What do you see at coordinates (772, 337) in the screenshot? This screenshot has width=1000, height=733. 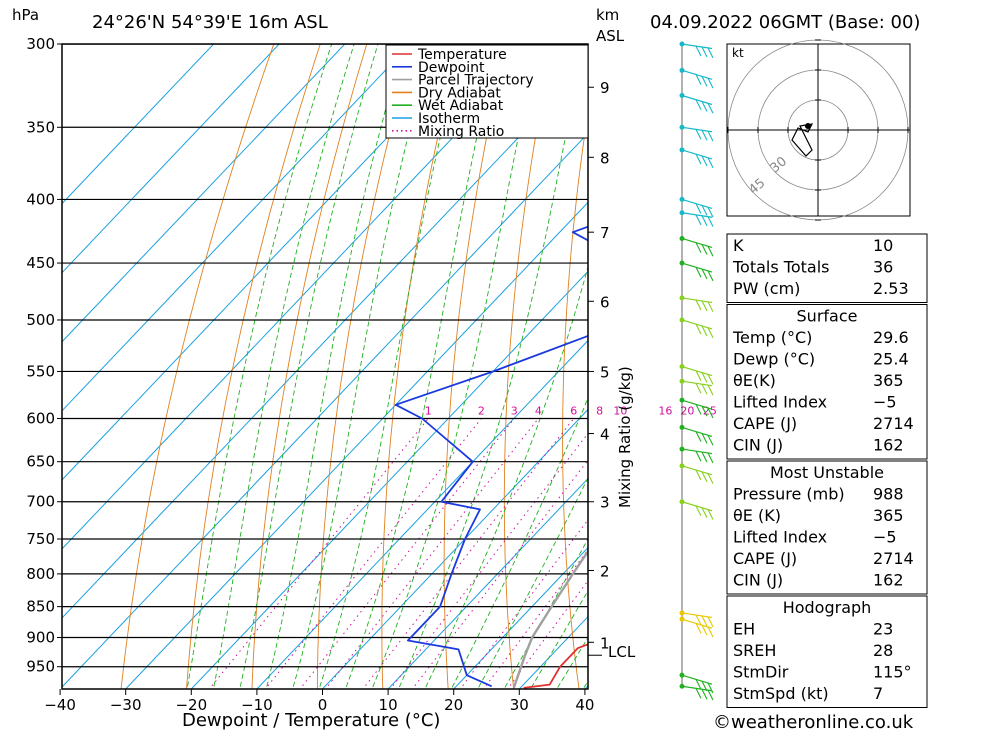 I see `index-label: Temp (°C)` at bounding box center [772, 337].